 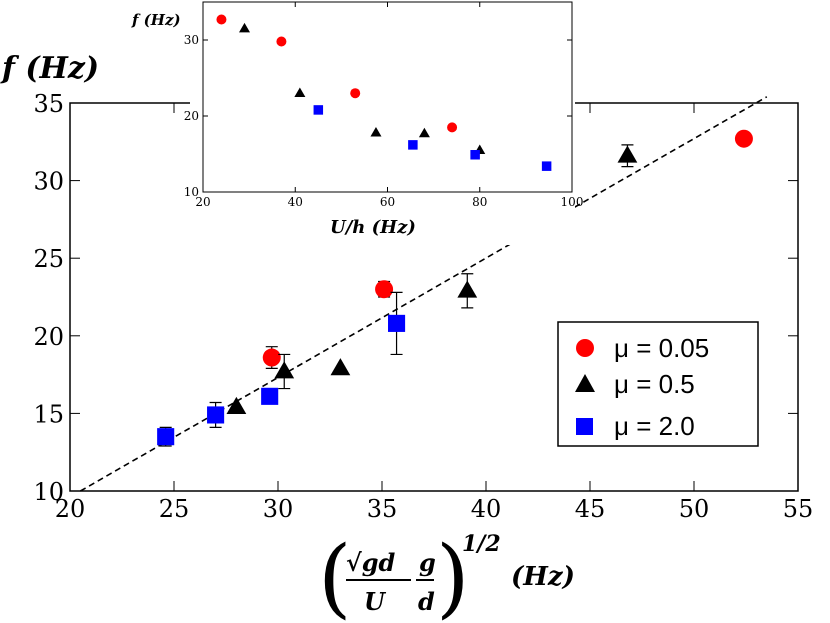 What do you see at coordinates (373, 227) in the screenshot?
I see `inset-xlabel: U/h (Hz)` at bounding box center [373, 227].